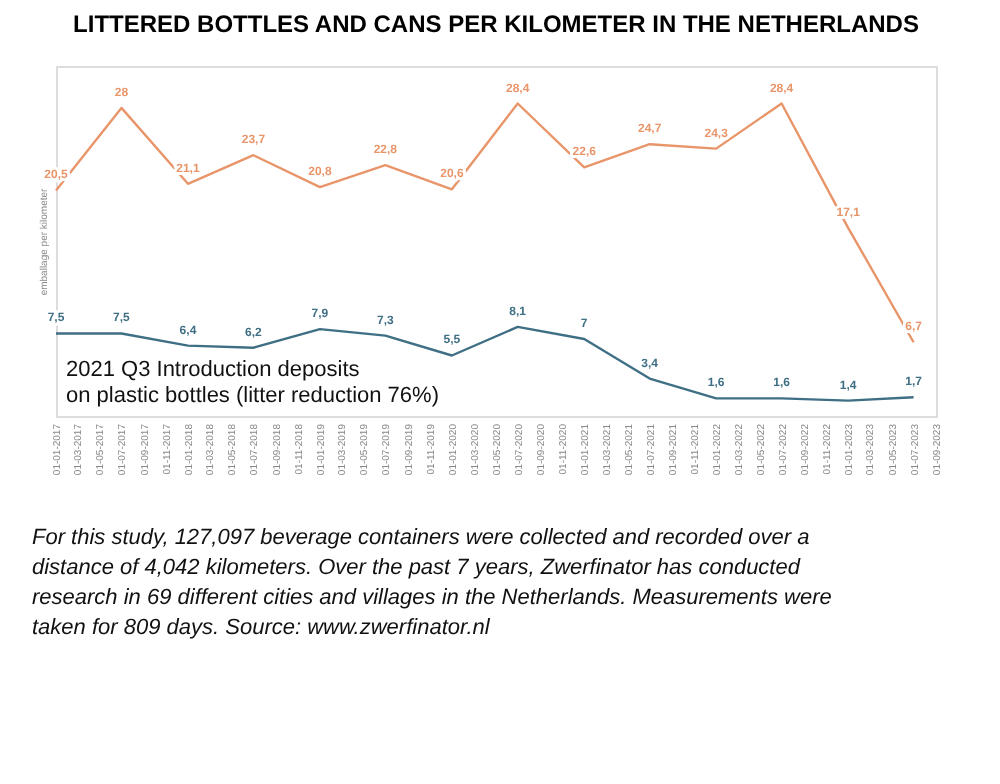 Image resolution: width=1000 pixels, height=784 pixels. I want to click on annotation: 2021 Q3 Introduction deposits on plastic bottles (litter reduction 76%), so click(252, 383).